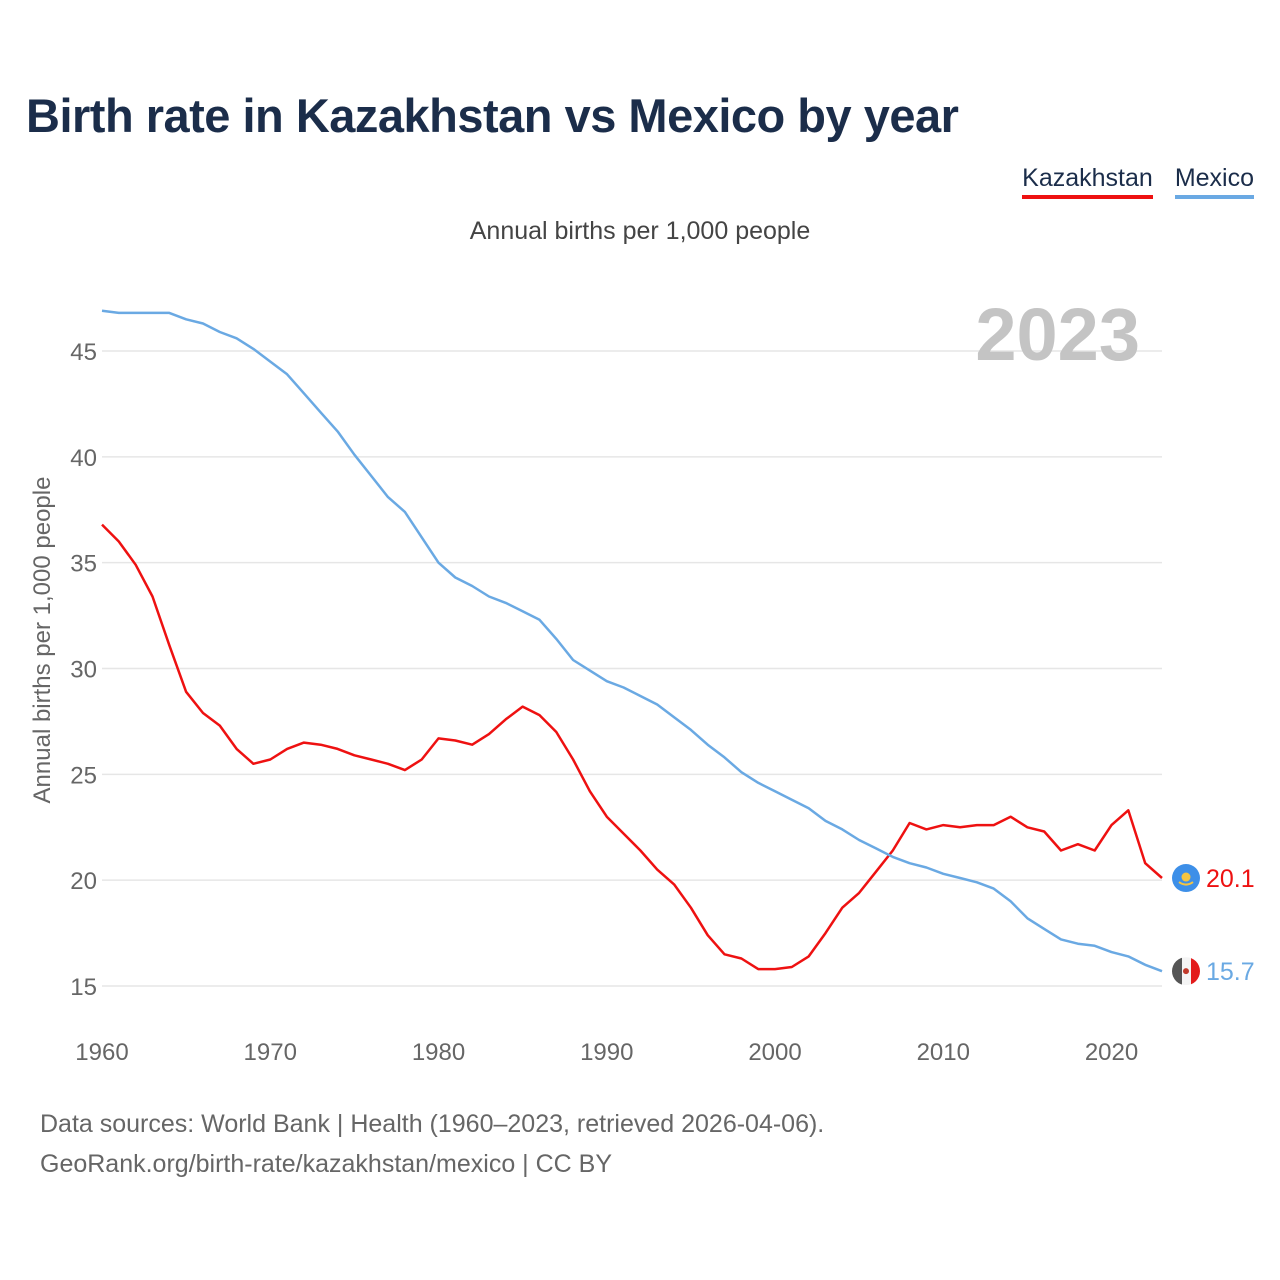 This screenshot has height=1280, width=1280. I want to click on y-axis: 15 20 25 30 35 40 45, so click(83, 670).